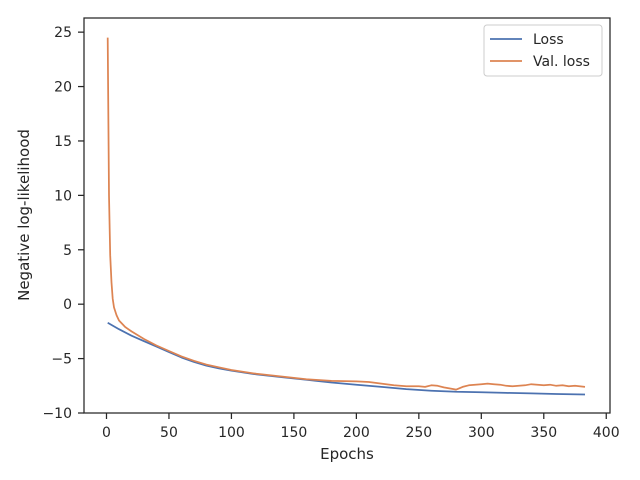 This screenshot has width=640, height=480. Describe the element at coordinates (418, 433) in the screenshot. I see `x-tick-label: 250` at that location.